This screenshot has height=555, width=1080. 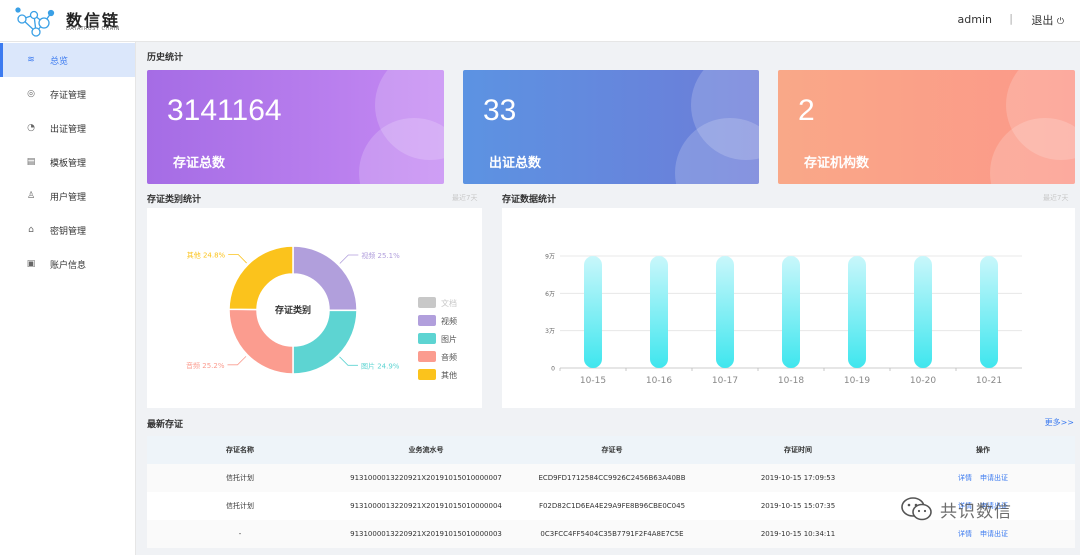 I want to click on current-user: admin, so click(x=974, y=19).